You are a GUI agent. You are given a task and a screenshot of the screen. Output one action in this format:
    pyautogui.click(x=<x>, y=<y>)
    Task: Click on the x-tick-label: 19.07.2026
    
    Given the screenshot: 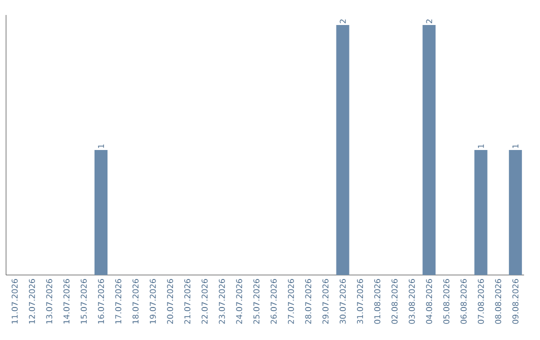 What is the action you would take?
    pyautogui.click(x=153, y=301)
    